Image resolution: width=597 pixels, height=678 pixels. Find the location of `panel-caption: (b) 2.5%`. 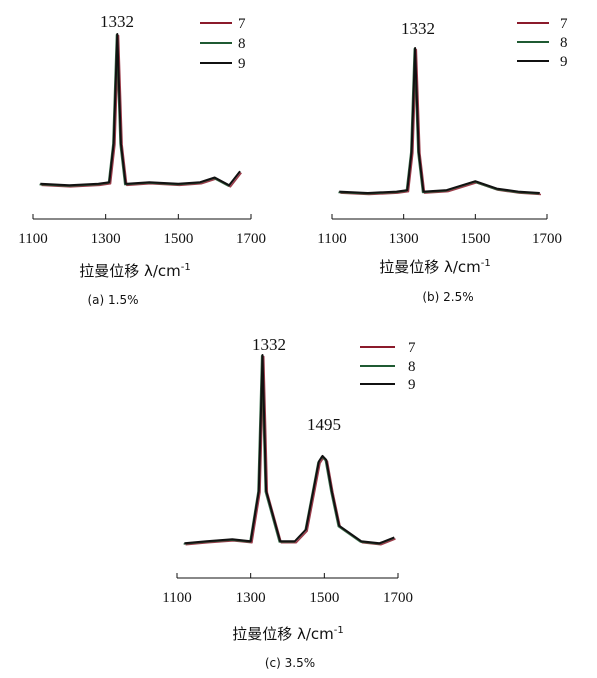

panel-caption: (b) 2.5% is located at coordinates (447, 297).